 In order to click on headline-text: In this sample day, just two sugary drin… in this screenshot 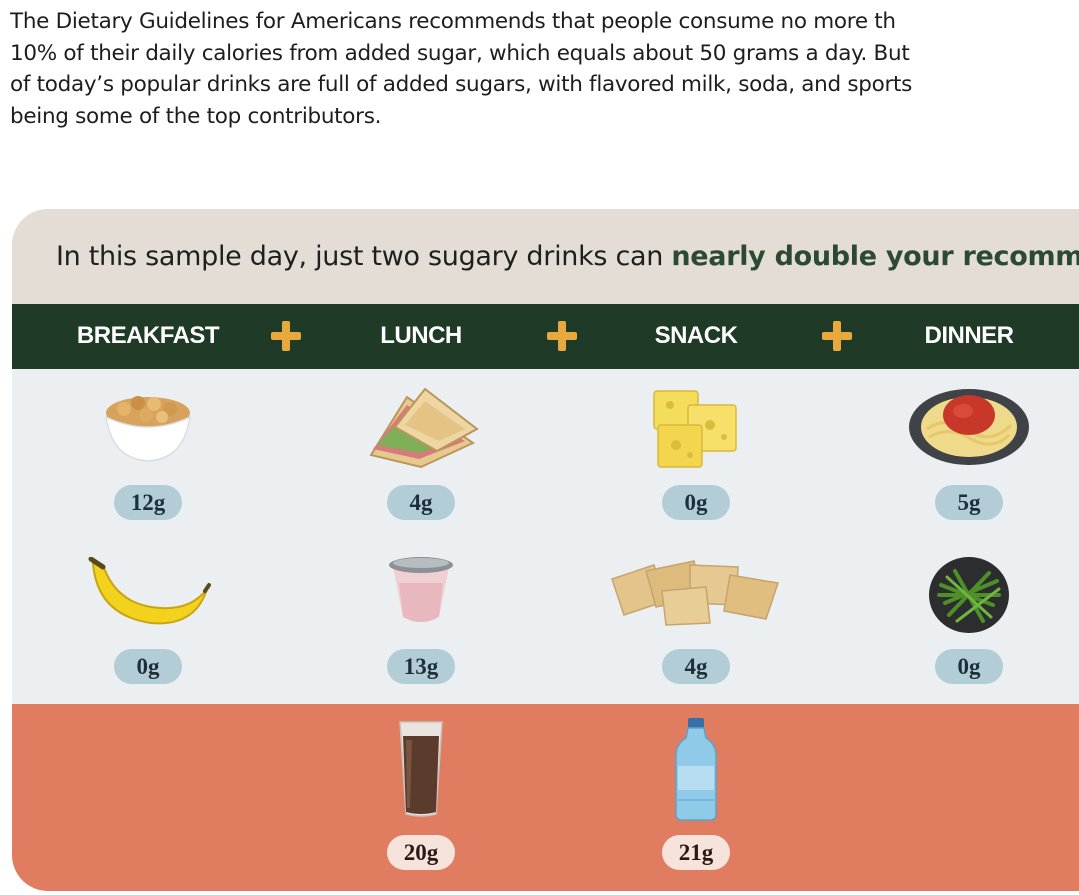, I will do `click(567, 256)`.